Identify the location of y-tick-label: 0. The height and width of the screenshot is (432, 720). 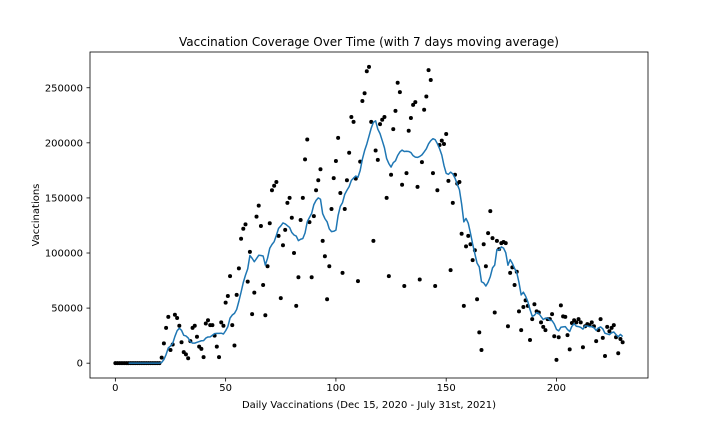
(80, 364).